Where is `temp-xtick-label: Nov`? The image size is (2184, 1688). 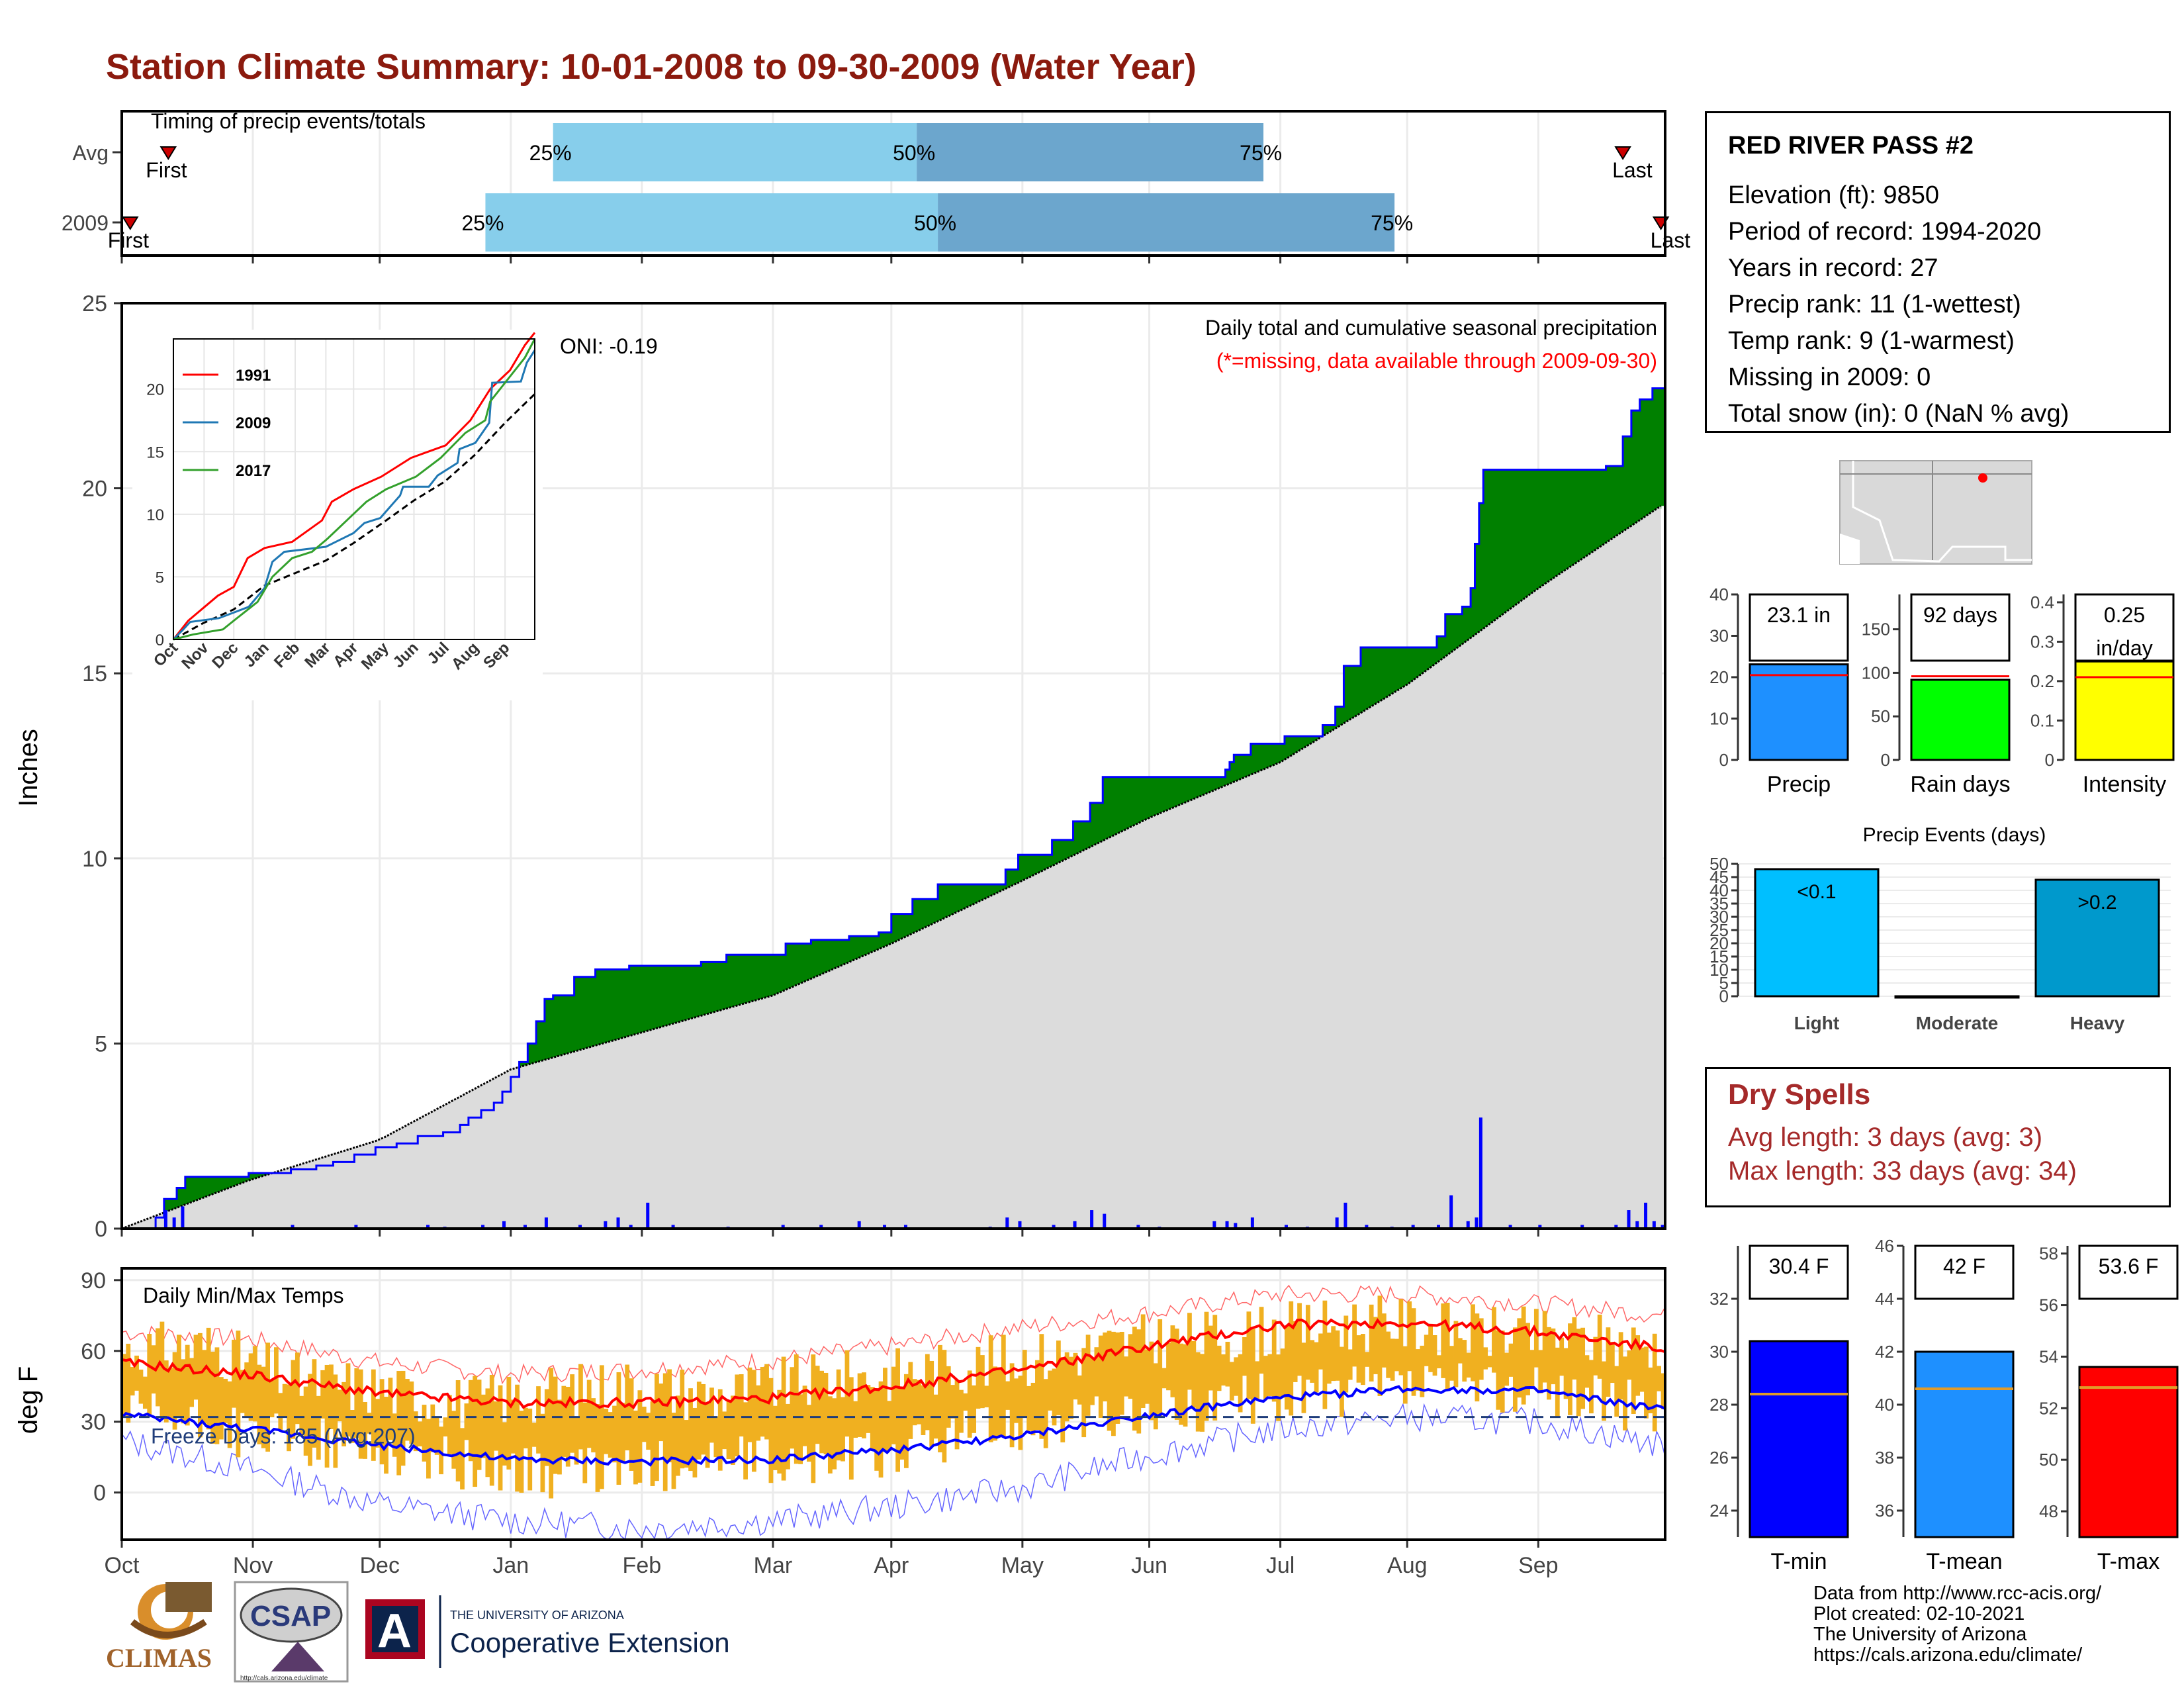 temp-xtick-label: Nov is located at coordinates (253, 1565).